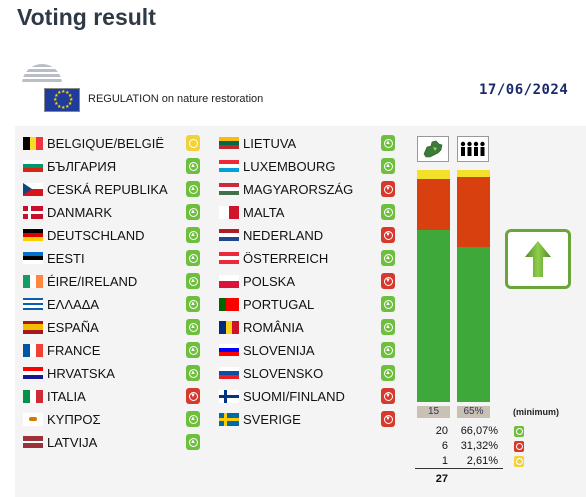  I want to click on country-name: CESKÁ REPUBLIKA, so click(107, 189).